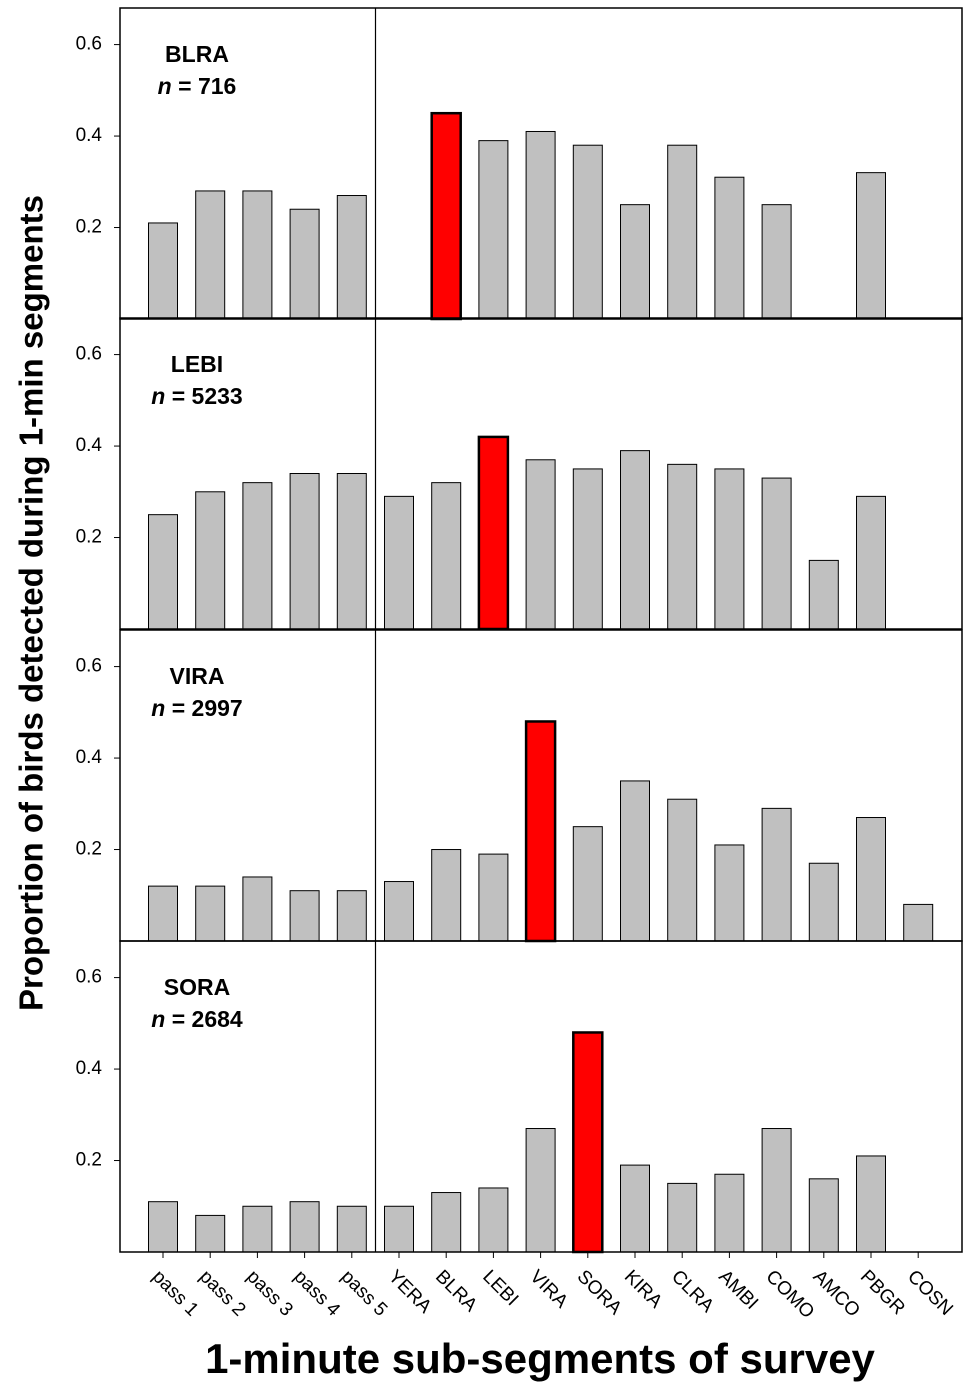 The width and height of the screenshot is (976, 1393). I want to click on x-tick-label: pass 1, so click(175, 1293).